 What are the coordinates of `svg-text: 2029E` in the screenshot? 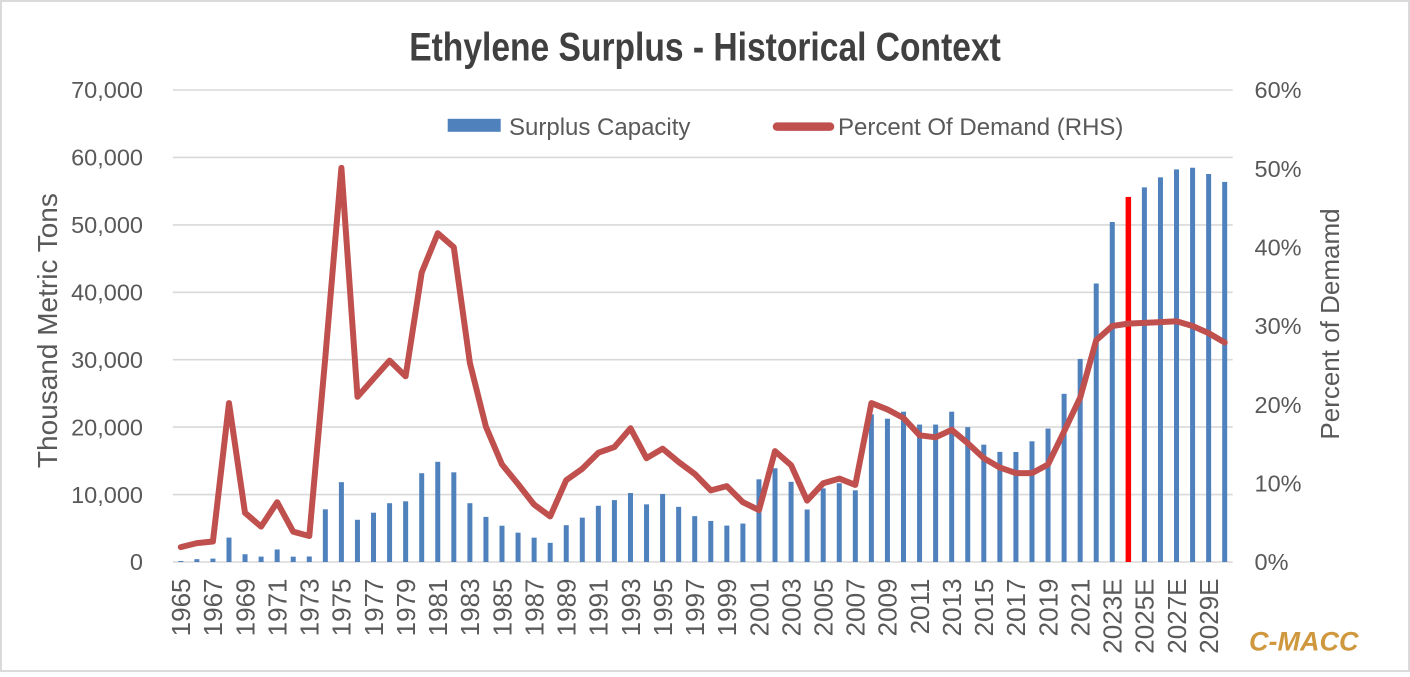 It's located at (1209, 616).